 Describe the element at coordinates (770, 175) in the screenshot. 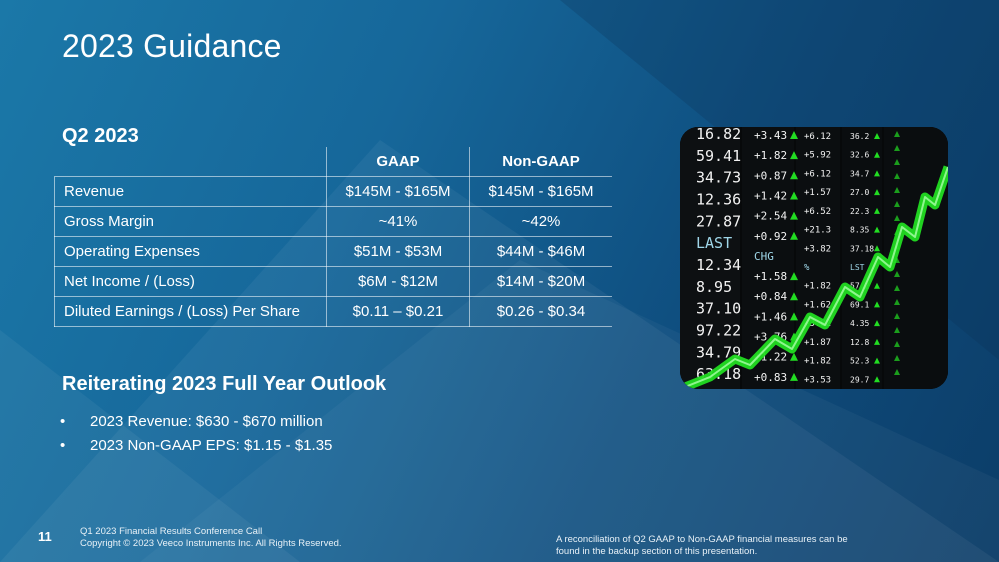

I see `ticker-value: +0.87` at that location.